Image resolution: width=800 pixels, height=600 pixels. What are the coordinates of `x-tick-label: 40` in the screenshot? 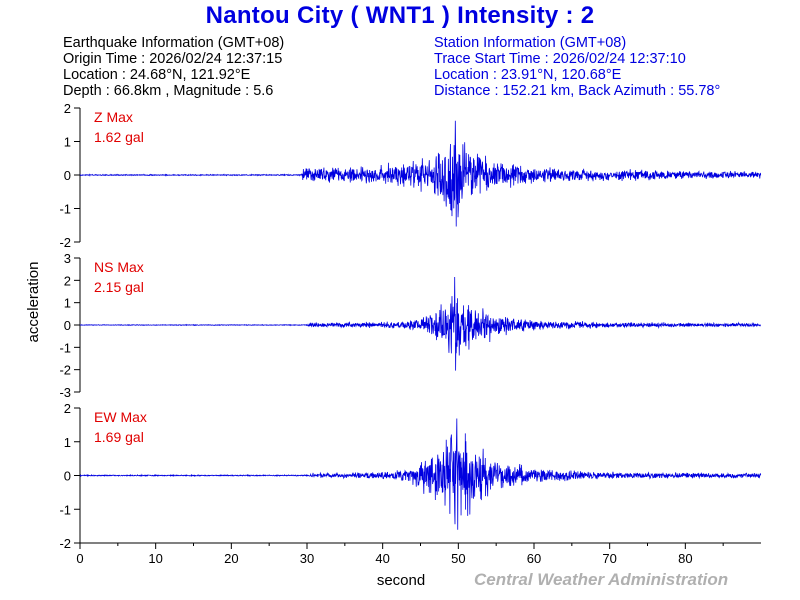 It's located at (382, 558).